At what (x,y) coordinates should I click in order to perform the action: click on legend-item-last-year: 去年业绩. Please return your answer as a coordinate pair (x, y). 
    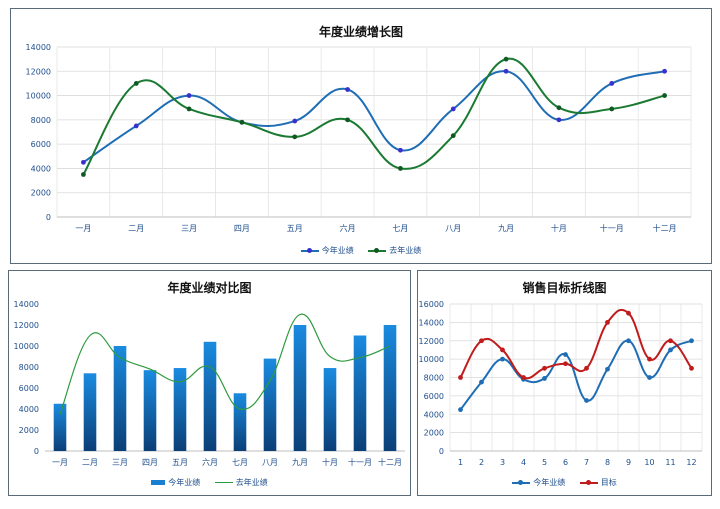
    Looking at the image, I should click on (394, 250).